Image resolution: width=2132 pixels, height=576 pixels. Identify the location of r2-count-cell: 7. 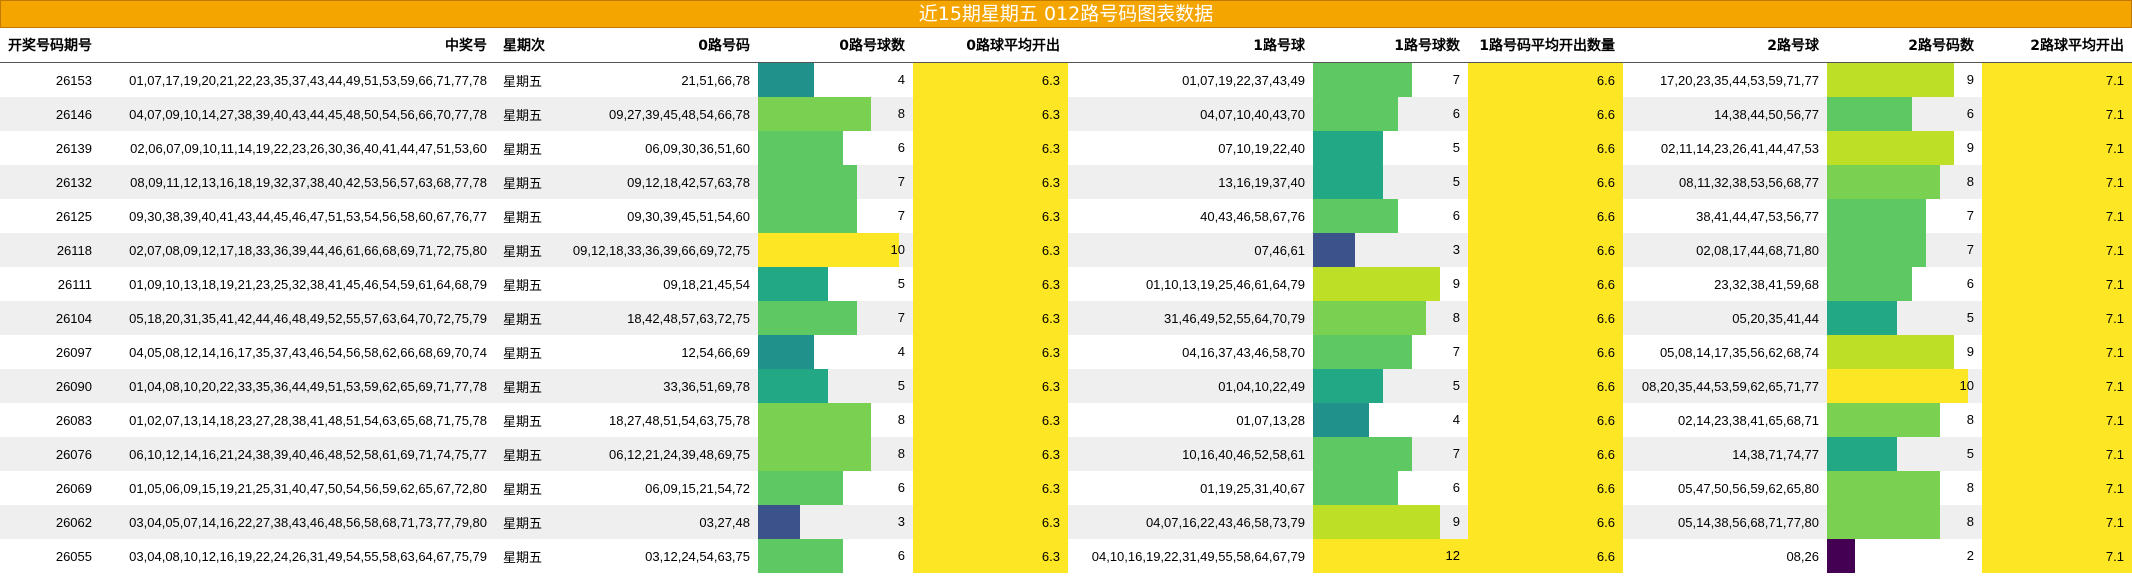
(1904, 216).